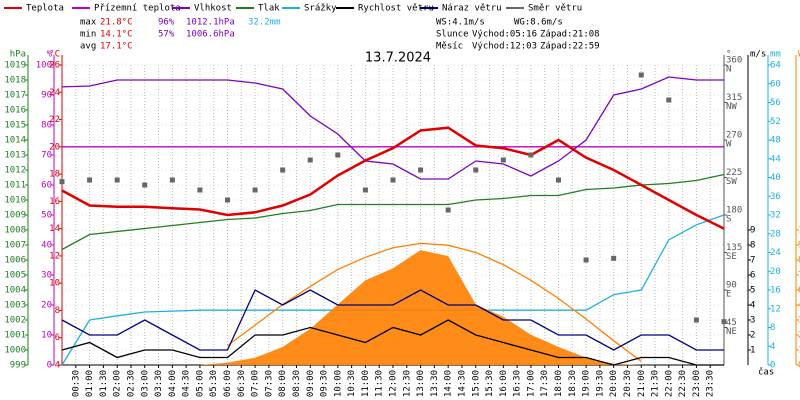  What do you see at coordinates (449, 383) in the screenshot?
I see `x-tick-label: 14:00` at bounding box center [449, 383].